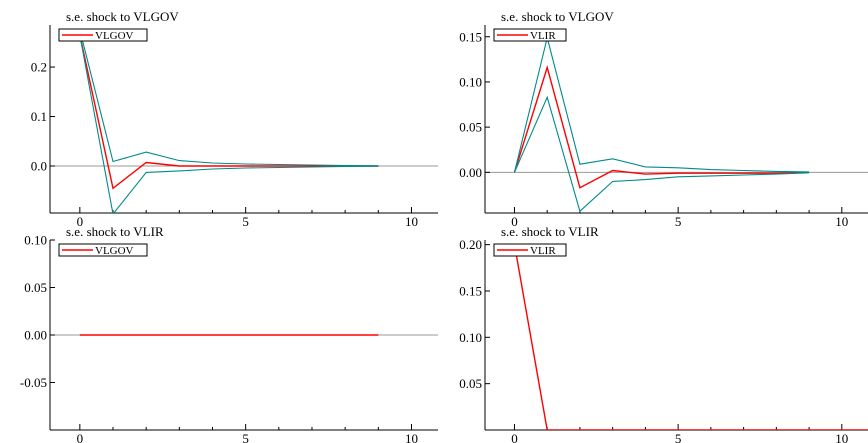 This screenshot has width=868, height=443. I want to click on y-tick-label: 0.1, so click(39, 116).